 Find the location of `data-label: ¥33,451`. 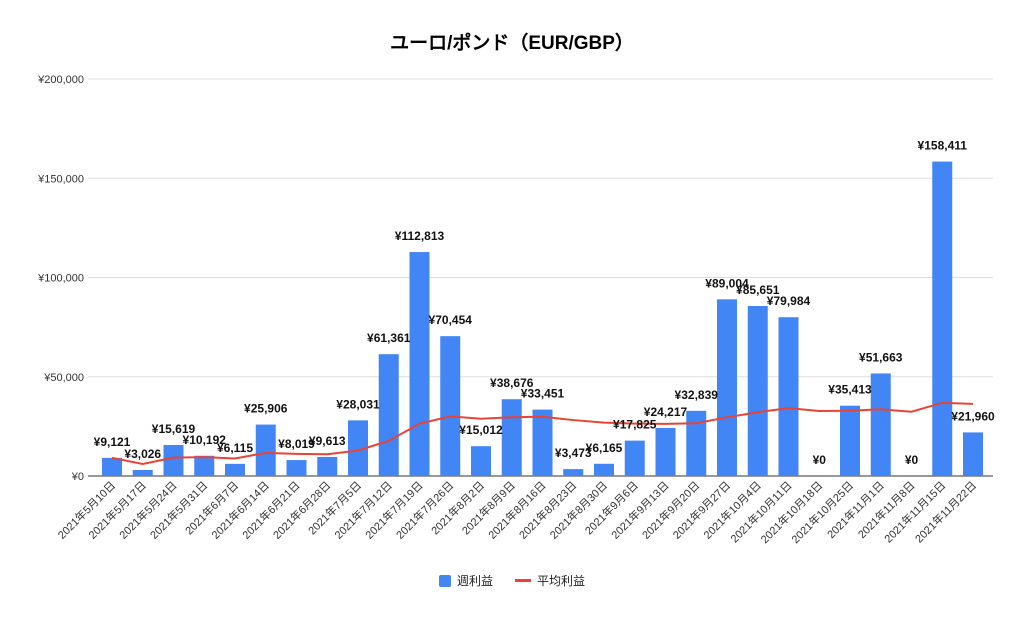

data-label: ¥33,451 is located at coordinates (543, 394).